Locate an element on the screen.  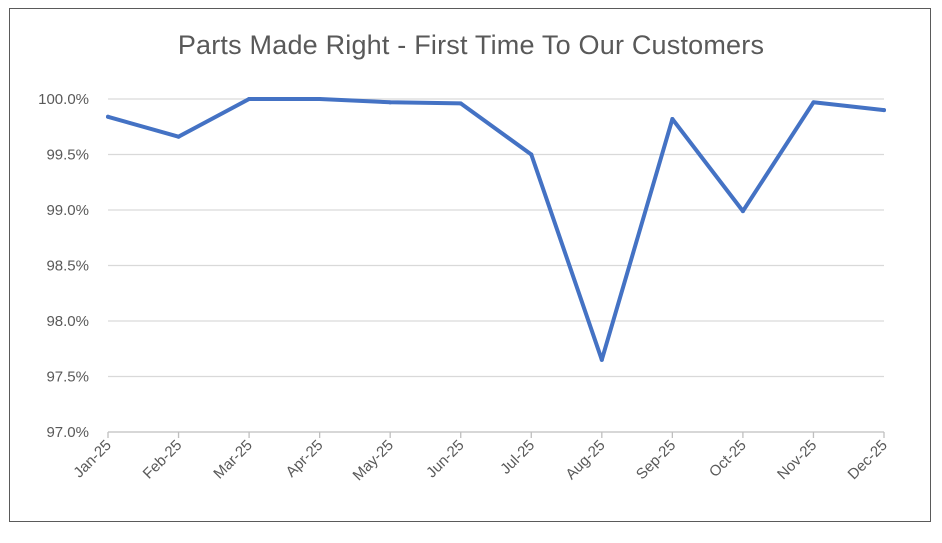
x-tick-label: Jun-25 is located at coordinates (445, 459).